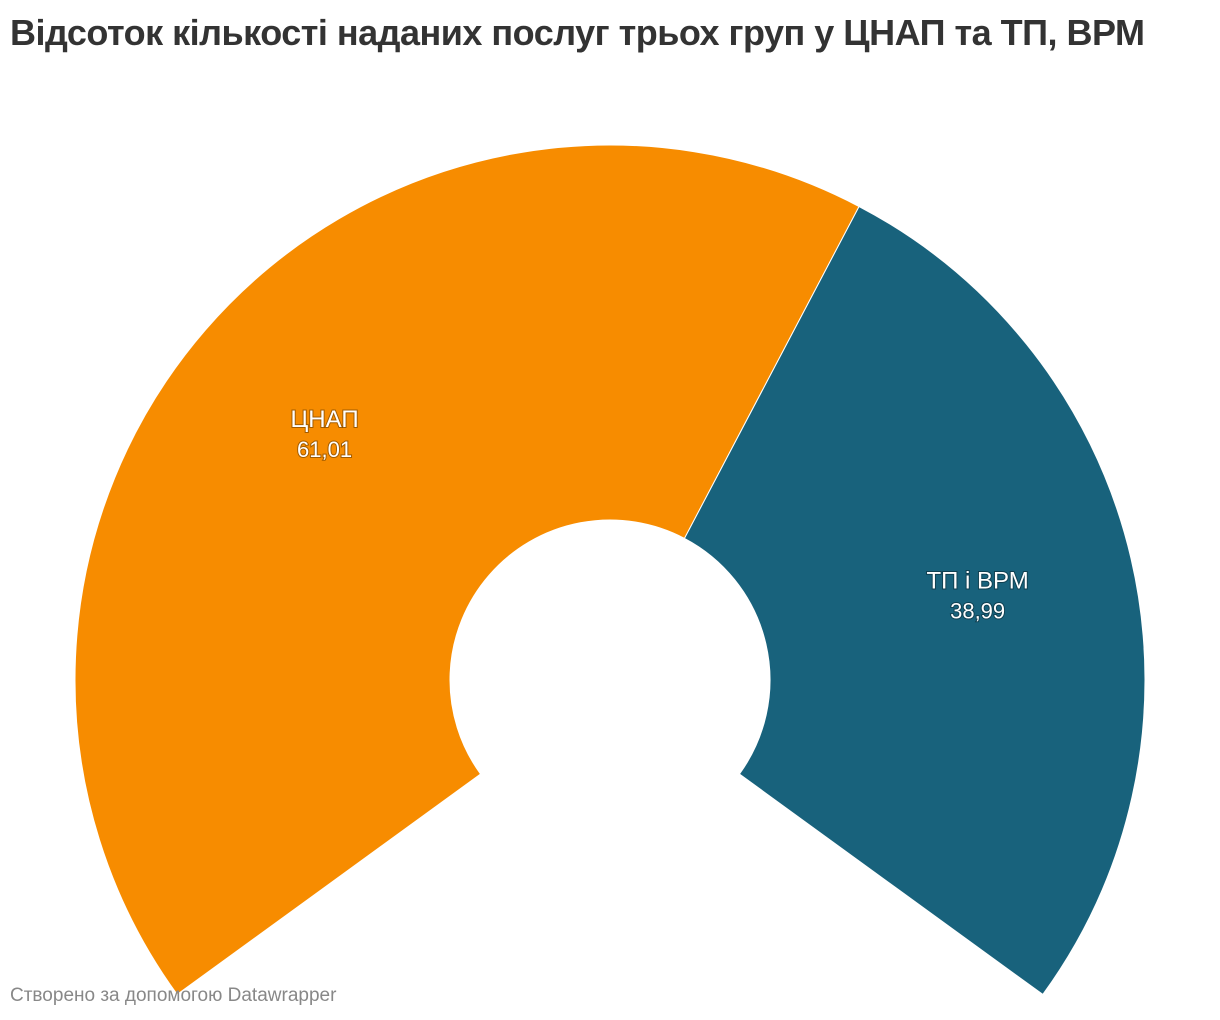  What do you see at coordinates (324, 449) in the screenshot?
I see `slice-value-1: 61,01` at bounding box center [324, 449].